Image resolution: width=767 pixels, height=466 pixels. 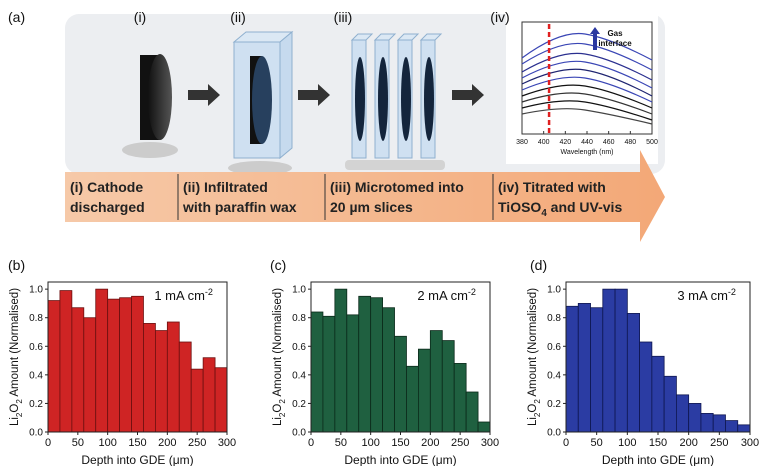 What do you see at coordinates (227, 443) in the screenshot?
I see `x-tick-label: 300` at bounding box center [227, 443].